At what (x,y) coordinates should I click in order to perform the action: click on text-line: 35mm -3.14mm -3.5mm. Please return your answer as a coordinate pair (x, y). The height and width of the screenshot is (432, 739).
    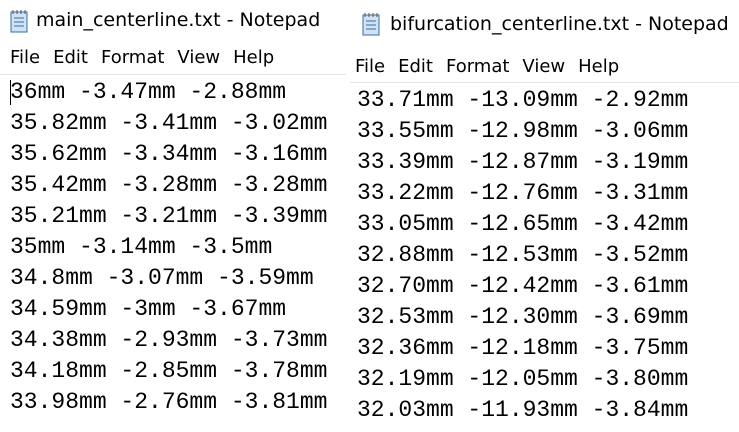
    Looking at the image, I should click on (141, 247).